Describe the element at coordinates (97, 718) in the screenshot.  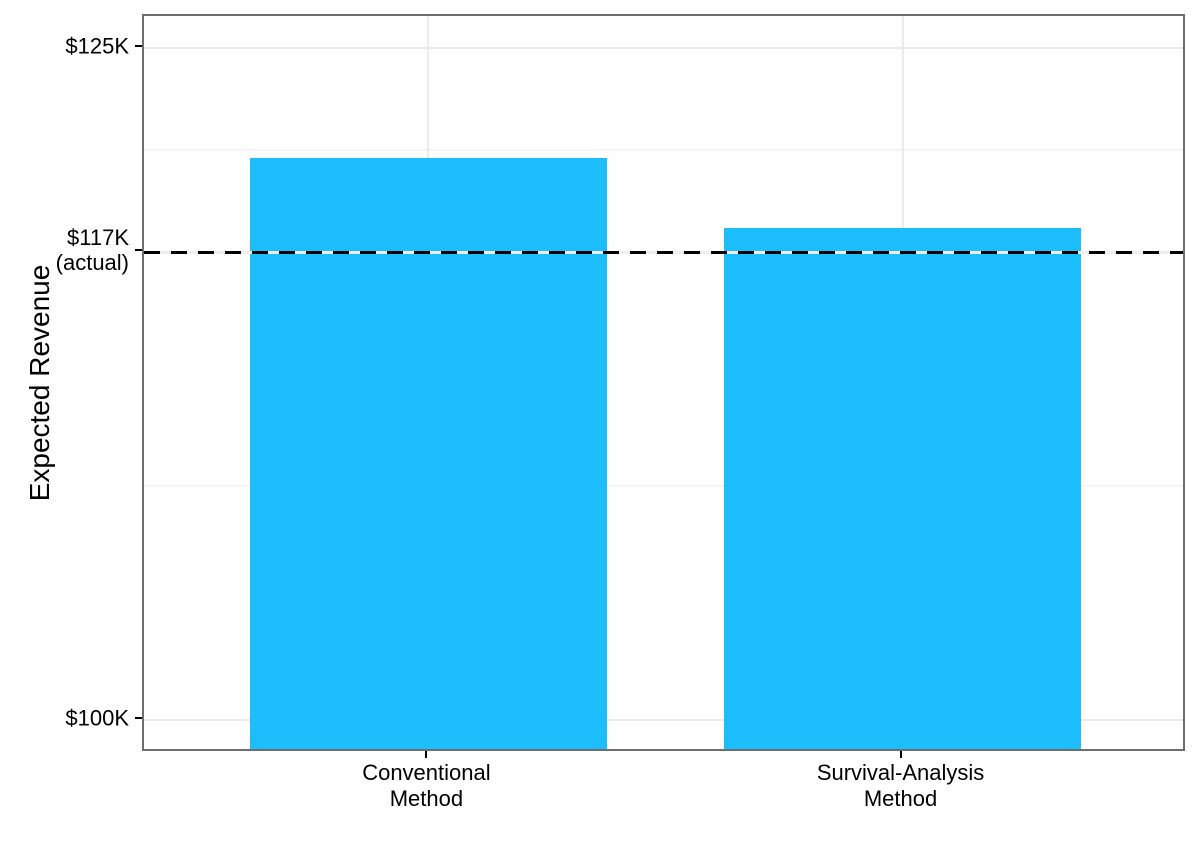
I see `y-tick-label-line: $100K` at that location.